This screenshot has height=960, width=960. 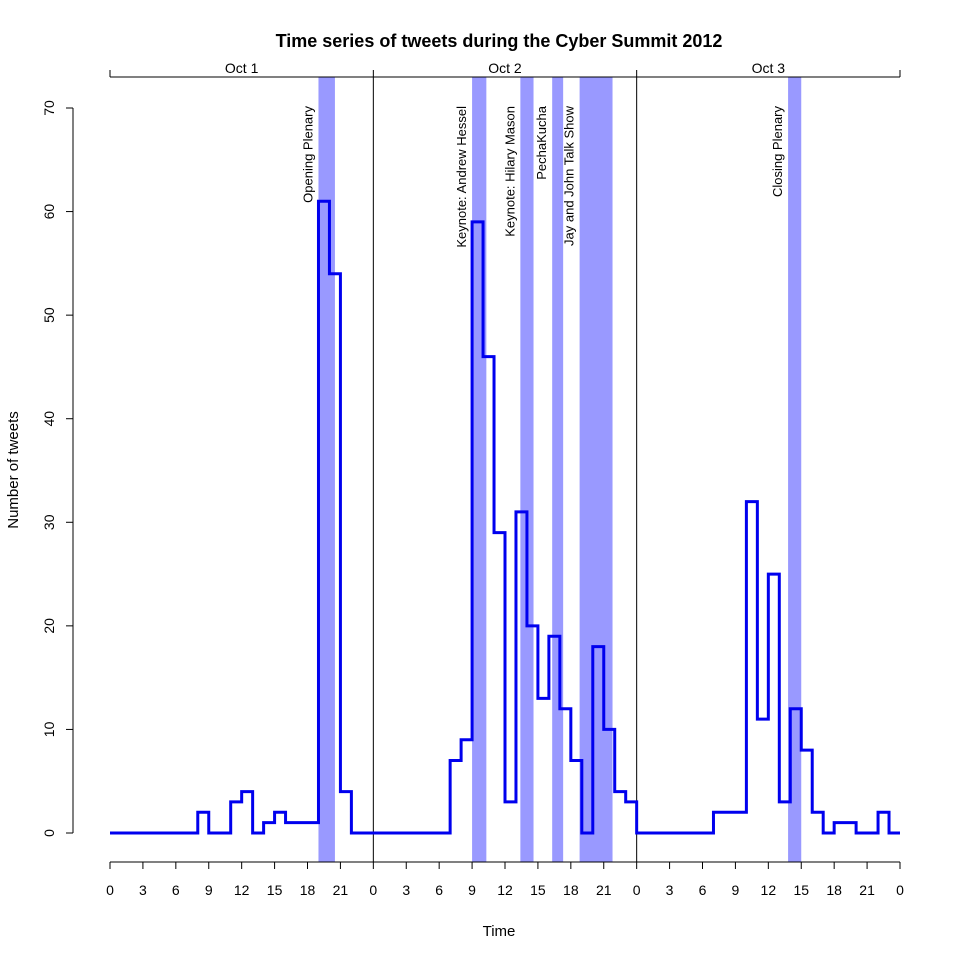 I want to click on y-axis-title: Number of tweets, so click(x=13, y=470).